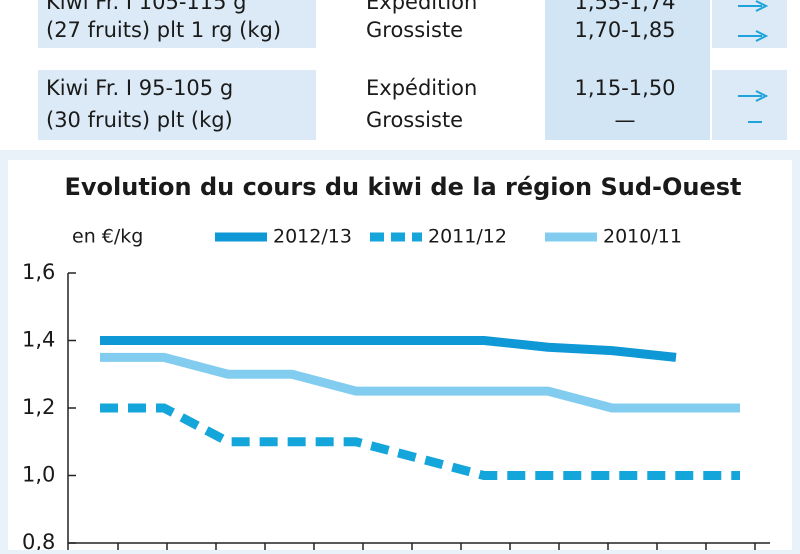  I want to click on trend-icons, so click(753, 61).